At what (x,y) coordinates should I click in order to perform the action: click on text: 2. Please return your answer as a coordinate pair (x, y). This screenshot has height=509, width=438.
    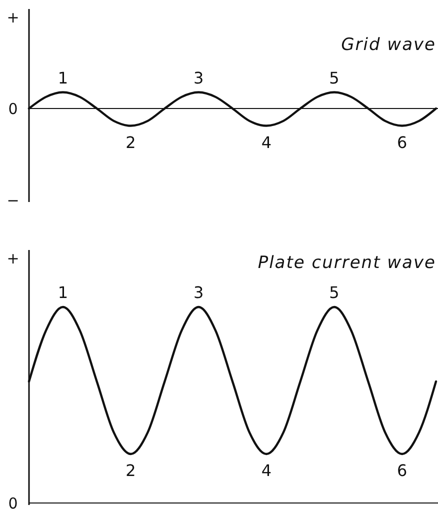
    Looking at the image, I should click on (131, 142).